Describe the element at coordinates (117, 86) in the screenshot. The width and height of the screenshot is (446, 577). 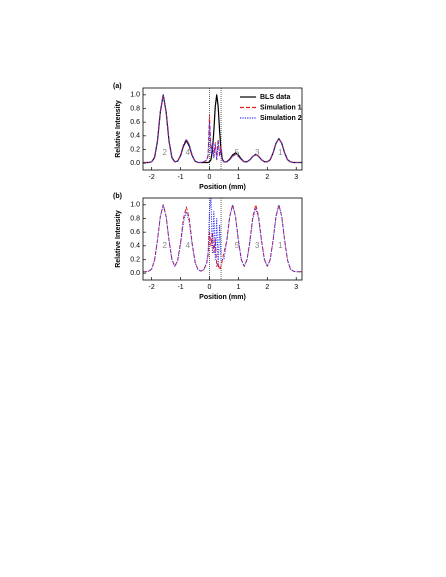
I see `panel-label: (a)` at that location.